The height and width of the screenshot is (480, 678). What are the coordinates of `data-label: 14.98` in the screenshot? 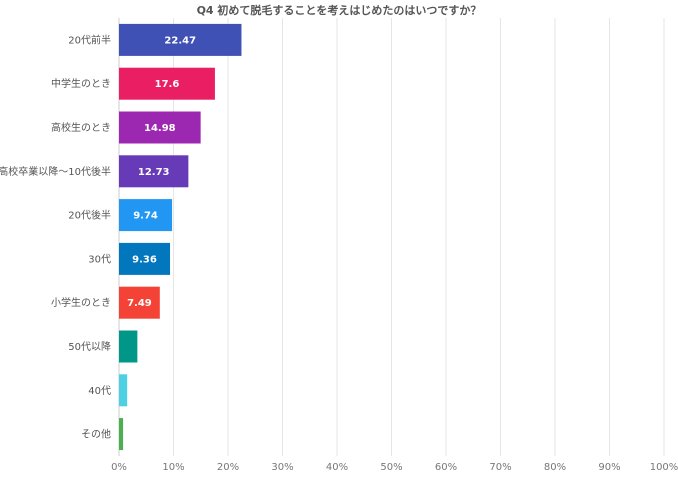 It's located at (160, 128).